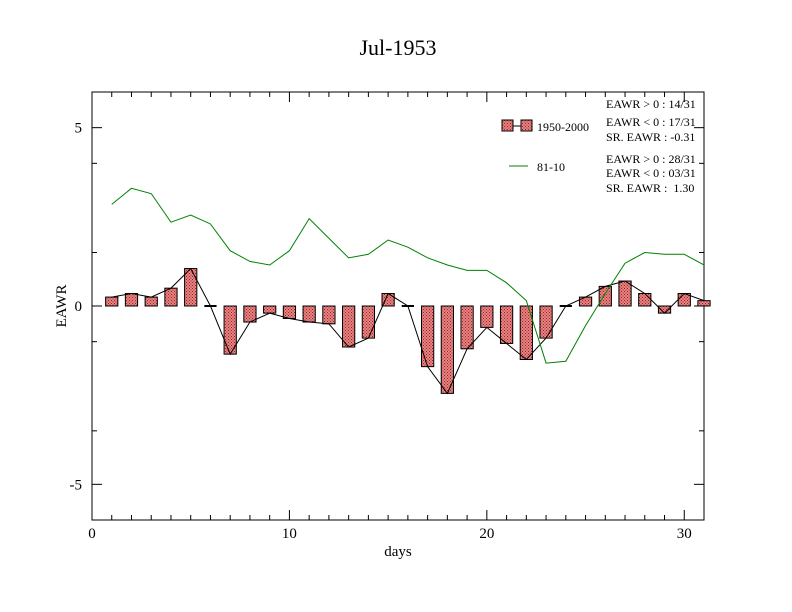 The width and height of the screenshot is (792, 612). I want to click on stat-text: SR. EAWR : 1.30, so click(650, 188).